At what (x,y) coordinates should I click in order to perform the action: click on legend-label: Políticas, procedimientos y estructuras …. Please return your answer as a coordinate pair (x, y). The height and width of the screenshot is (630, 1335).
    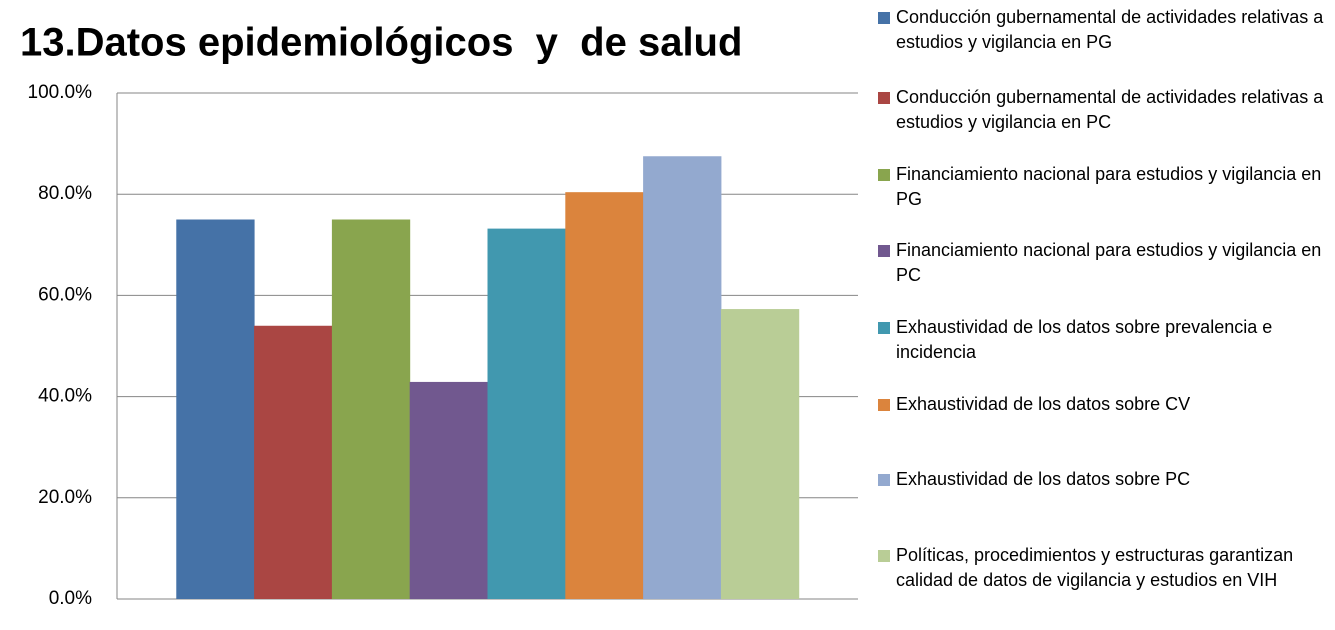
    Looking at the image, I should click on (1095, 567).